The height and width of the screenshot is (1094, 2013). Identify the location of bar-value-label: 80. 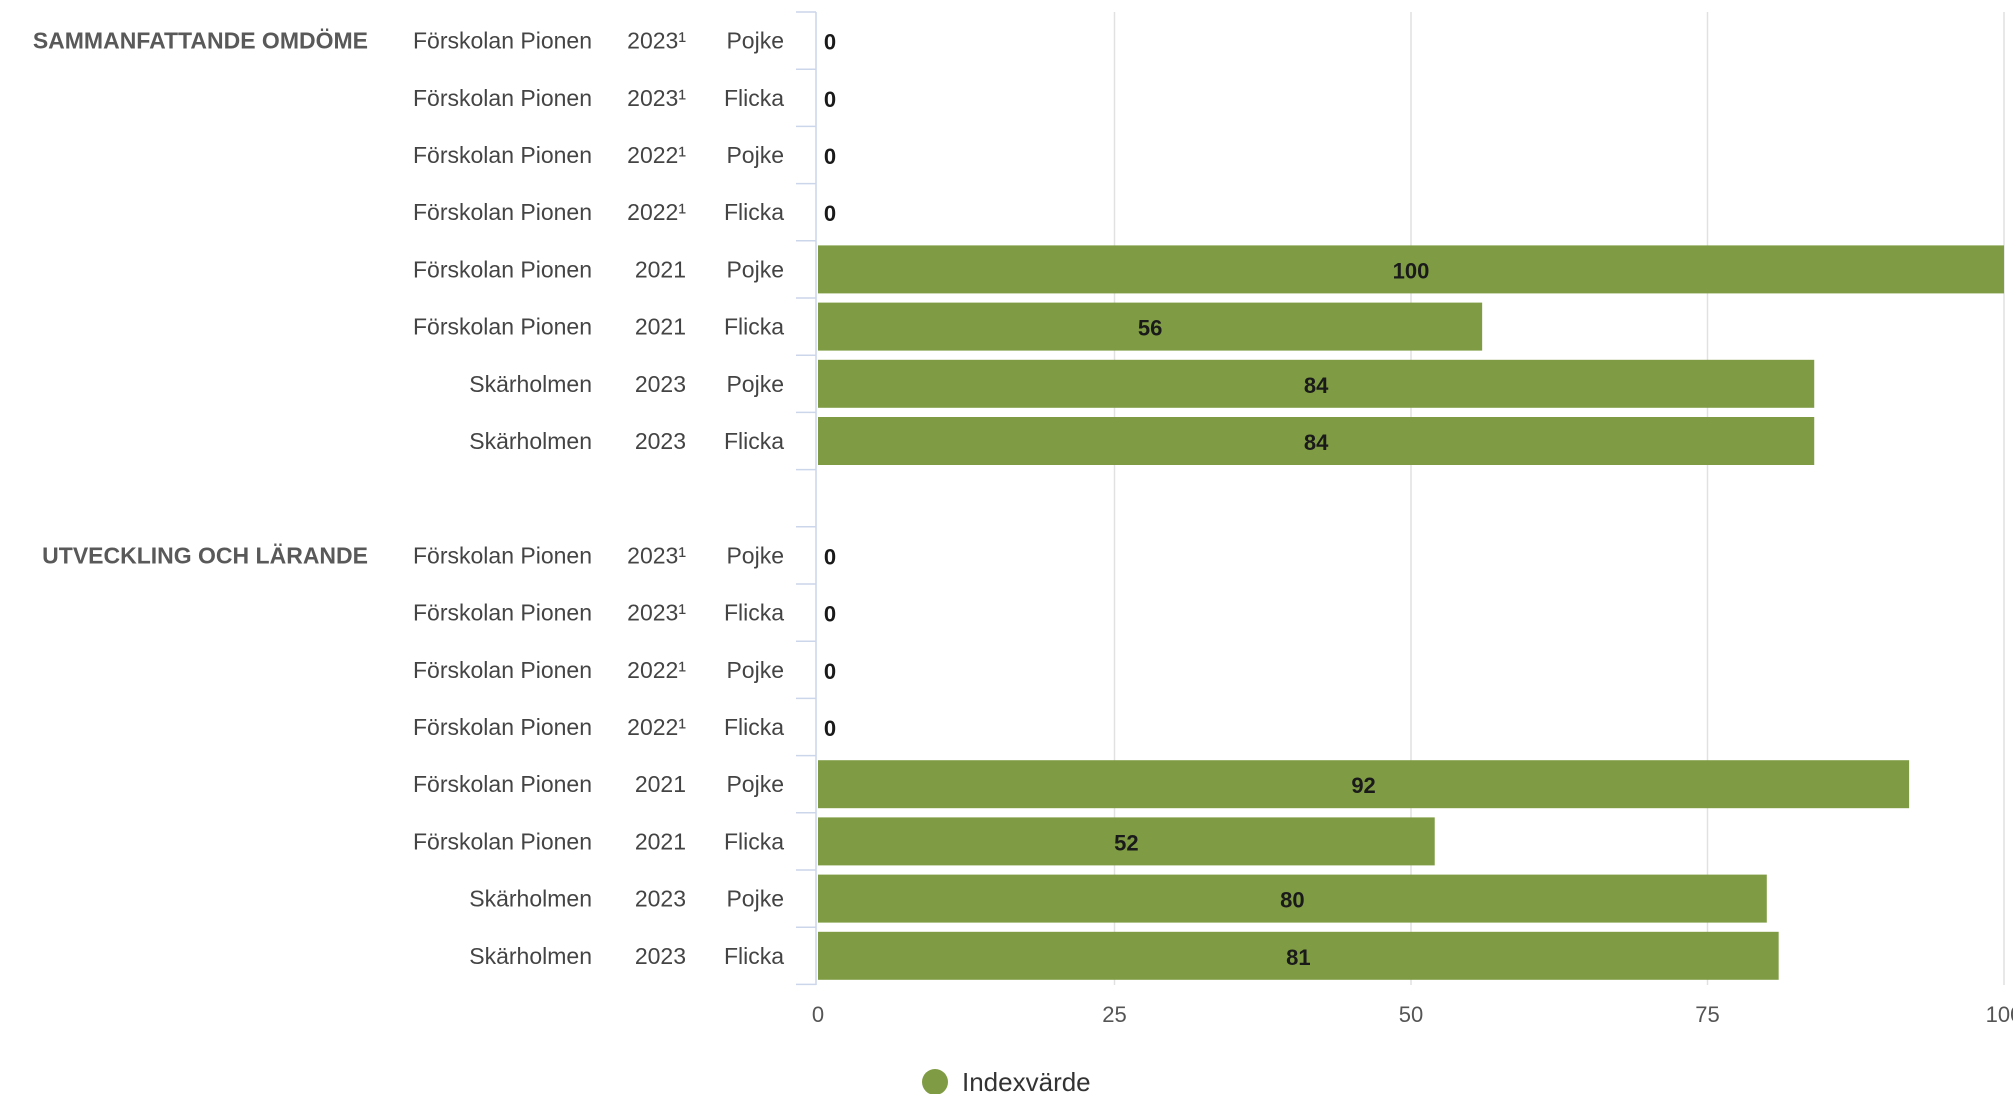
(1292, 900).